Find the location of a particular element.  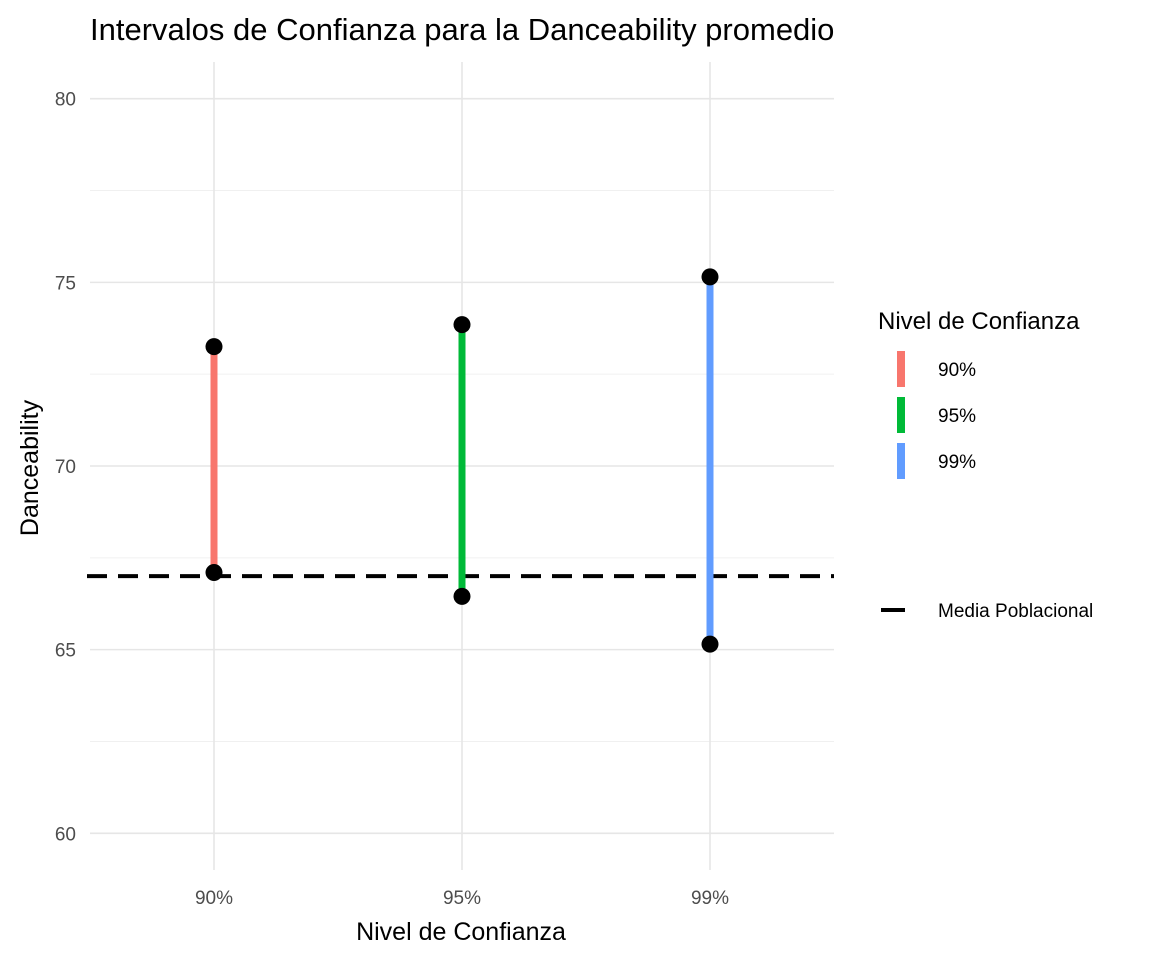

legend-label: 95% is located at coordinates (957, 416).